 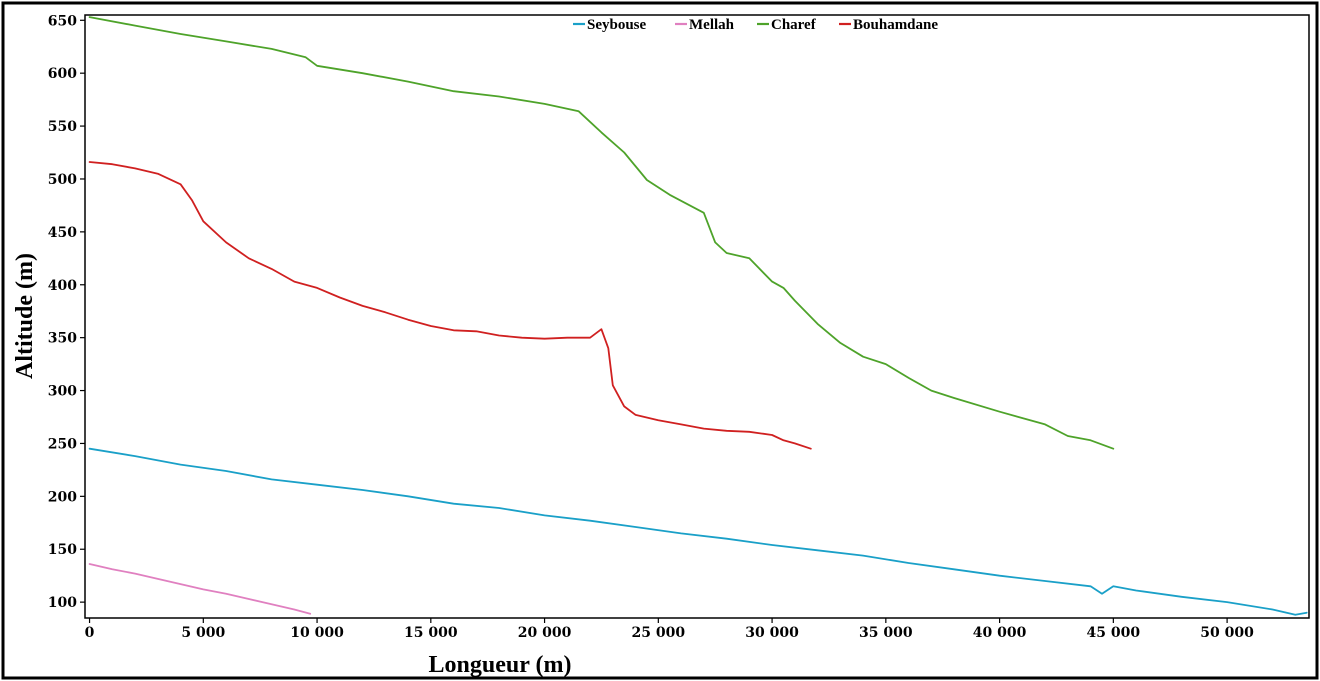 I want to click on legend: Seybouse Mellah Charef Bouhamdane, so click(x=755, y=25).